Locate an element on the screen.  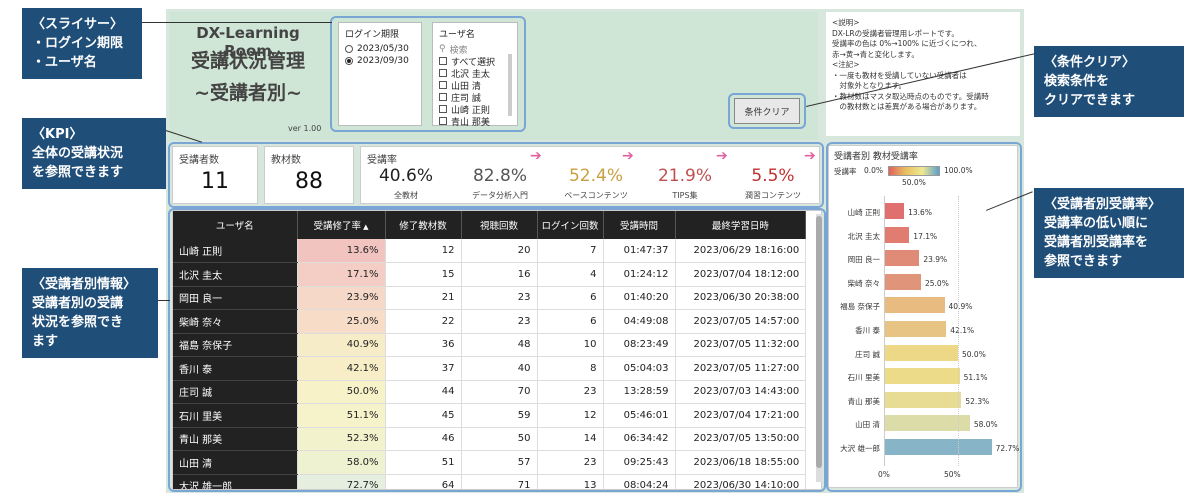
login-option: 2023/09/30 is located at coordinates (380, 61).